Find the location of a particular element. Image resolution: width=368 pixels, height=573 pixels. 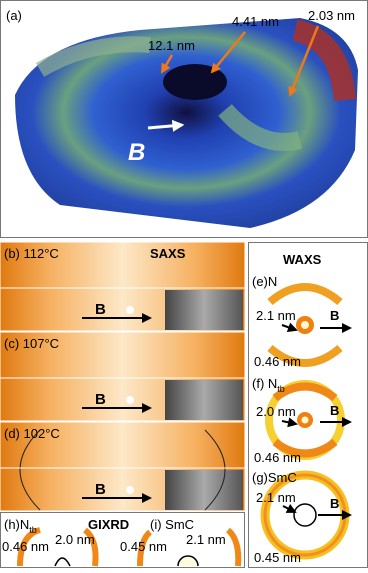

label: (f) Ntb is located at coordinates (268, 385).